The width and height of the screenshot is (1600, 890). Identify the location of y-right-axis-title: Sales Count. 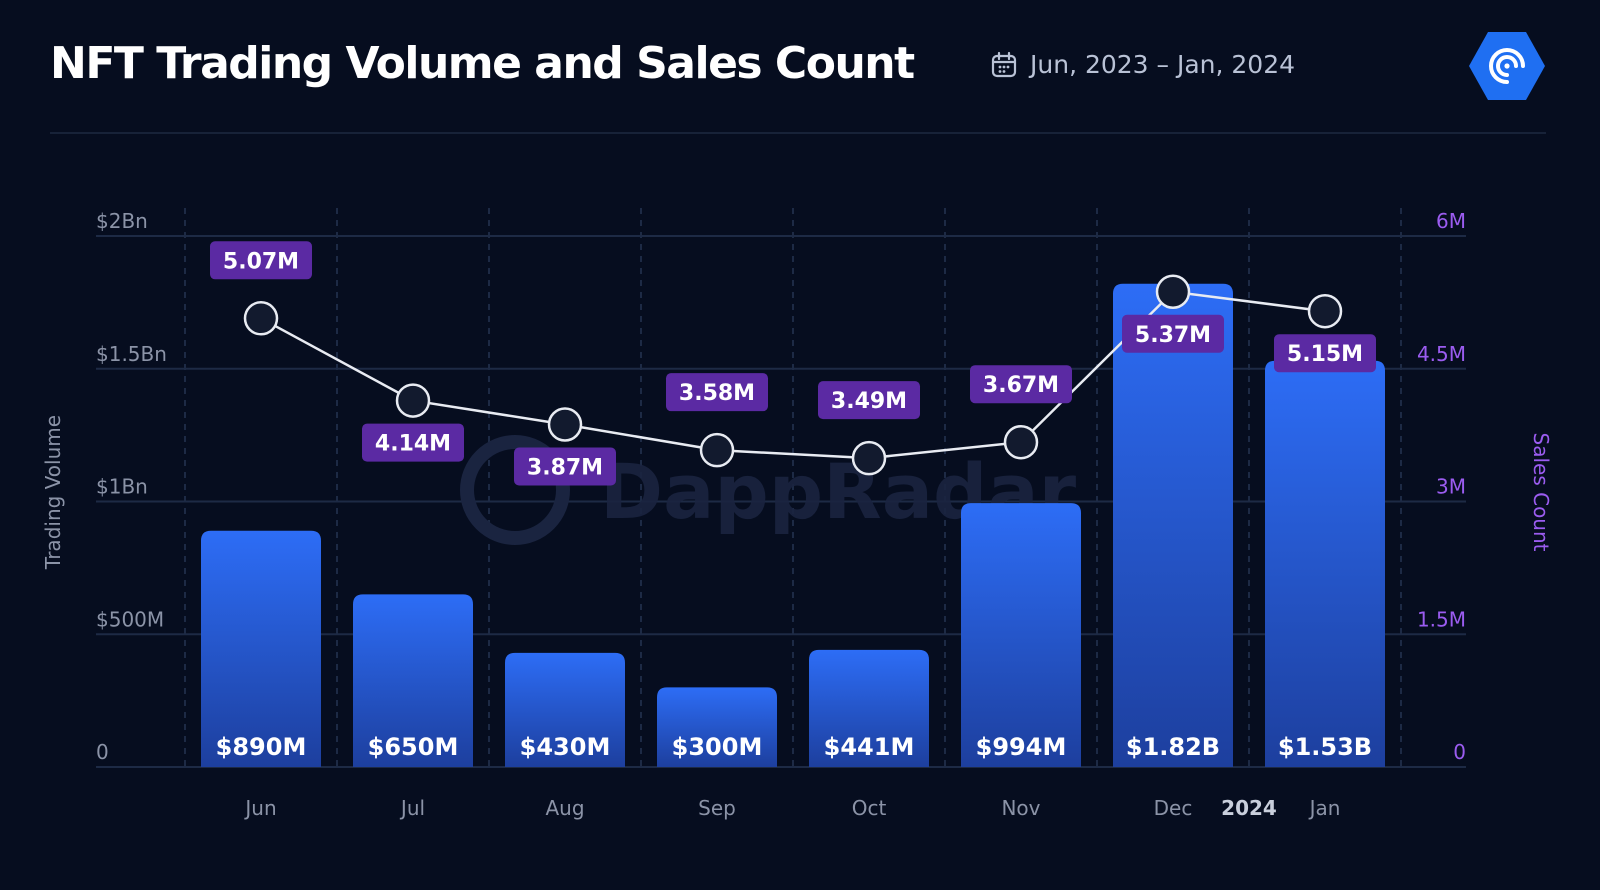
(1541, 492).